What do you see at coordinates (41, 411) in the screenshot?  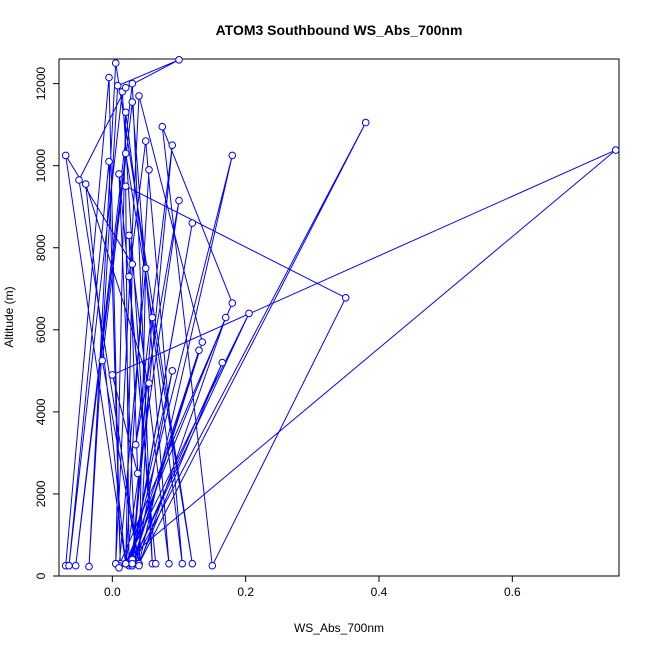 I see `y-tick-label: 4000` at bounding box center [41, 411].